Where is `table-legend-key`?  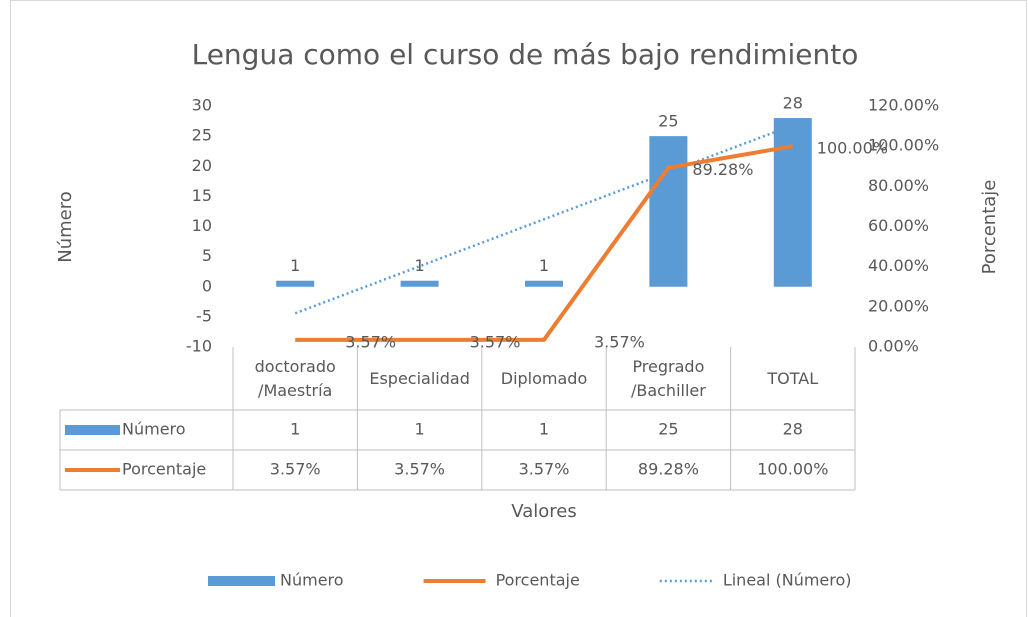 table-legend-key is located at coordinates (92, 430).